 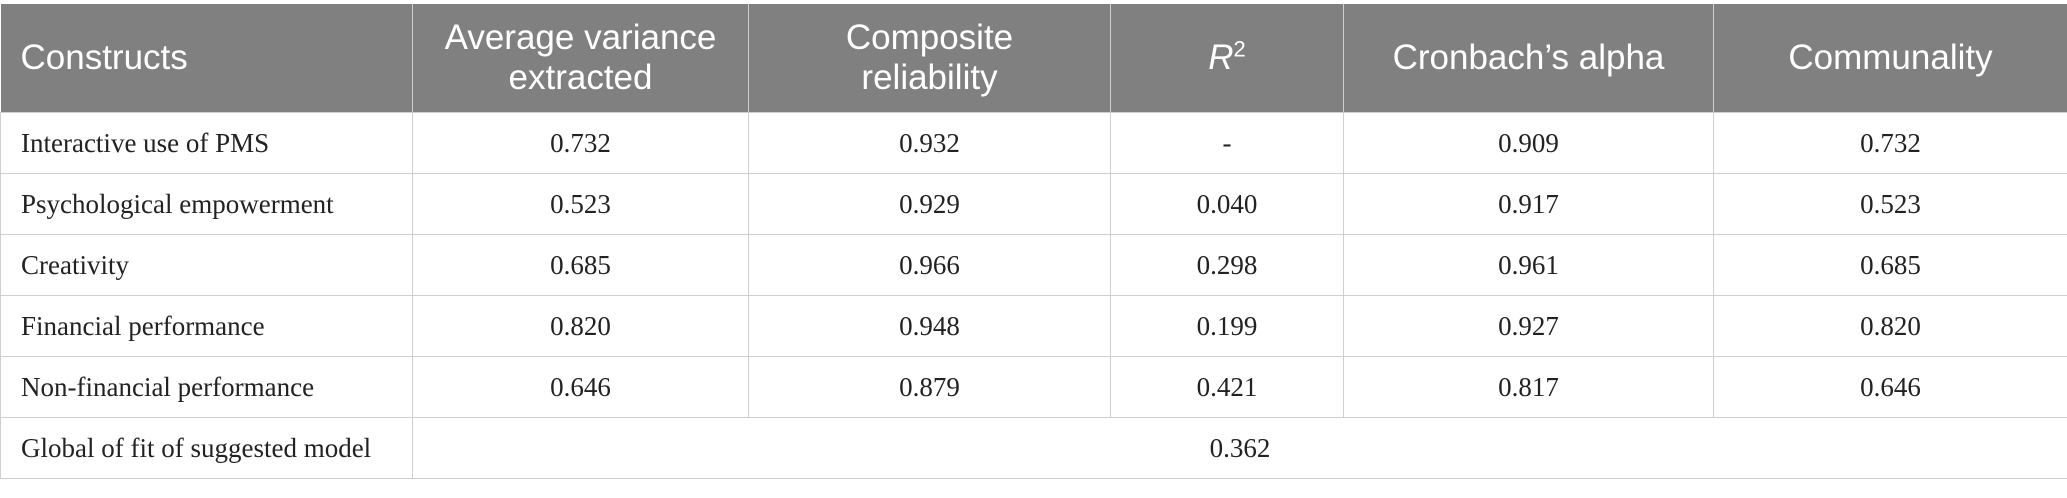 What do you see at coordinates (580, 143) in the screenshot?
I see `cell-ave: 0.732` at bounding box center [580, 143].